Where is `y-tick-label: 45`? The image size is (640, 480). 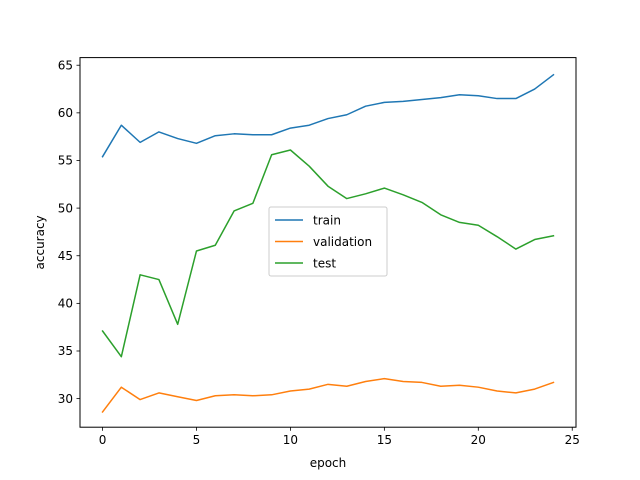
y-tick-label: 45 is located at coordinates (65, 256).